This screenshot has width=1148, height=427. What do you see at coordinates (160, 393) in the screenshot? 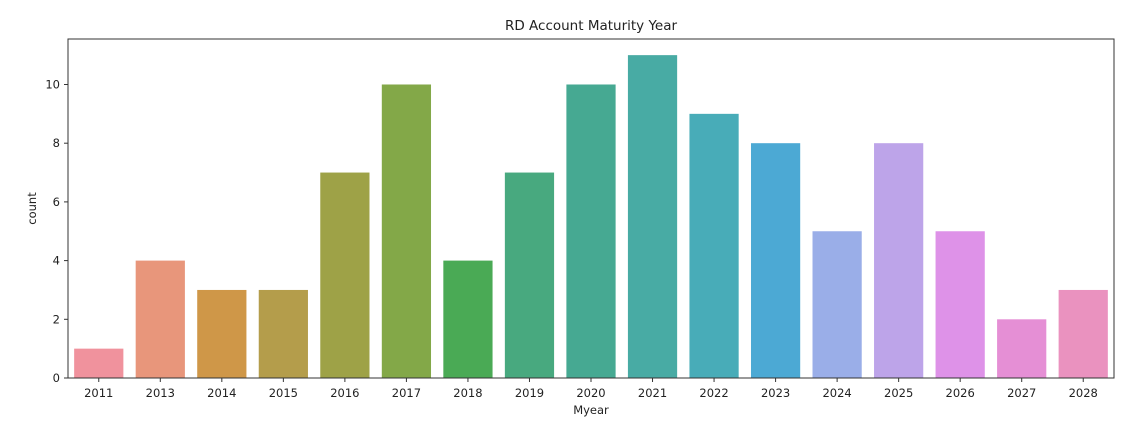
I see `x-tick-label: 2013` at bounding box center [160, 393].